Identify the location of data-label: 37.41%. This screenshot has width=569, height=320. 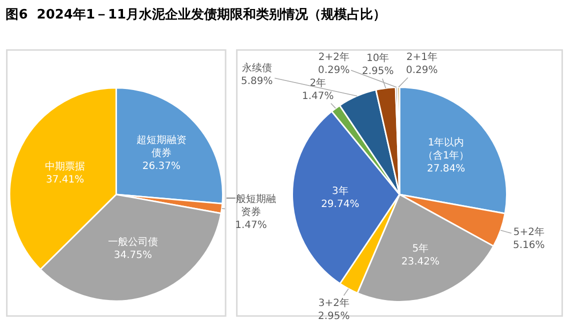
(65, 180).